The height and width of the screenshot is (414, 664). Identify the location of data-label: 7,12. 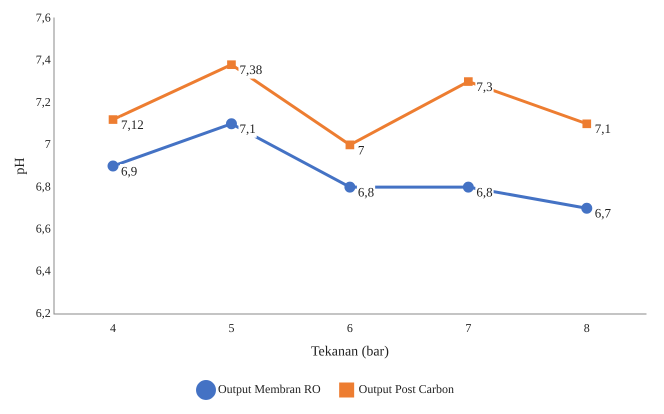
(132, 124).